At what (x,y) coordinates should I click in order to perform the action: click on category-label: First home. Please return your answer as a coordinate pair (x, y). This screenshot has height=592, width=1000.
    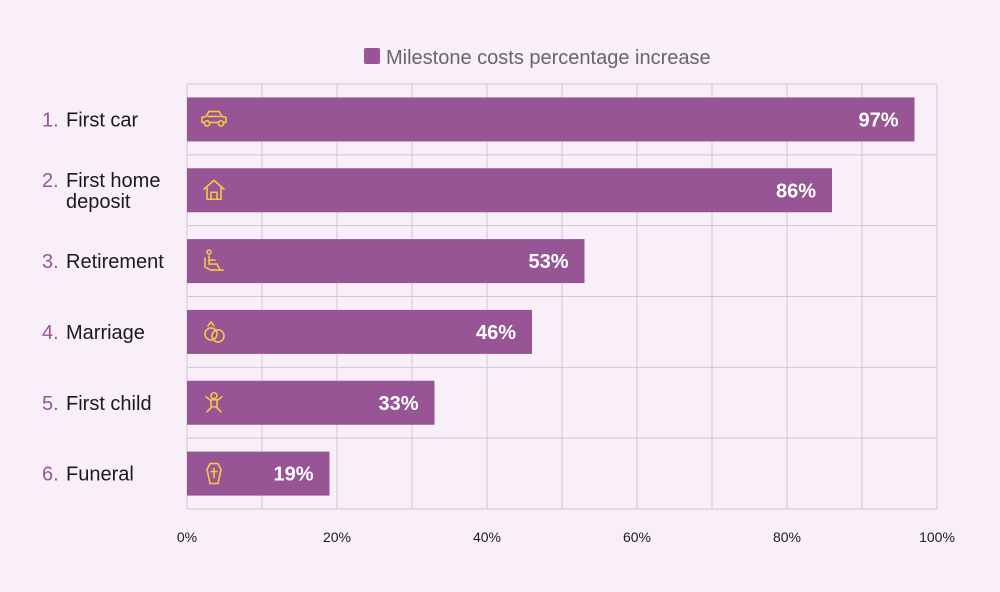
    Looking at the image, I should click on (113, 181).